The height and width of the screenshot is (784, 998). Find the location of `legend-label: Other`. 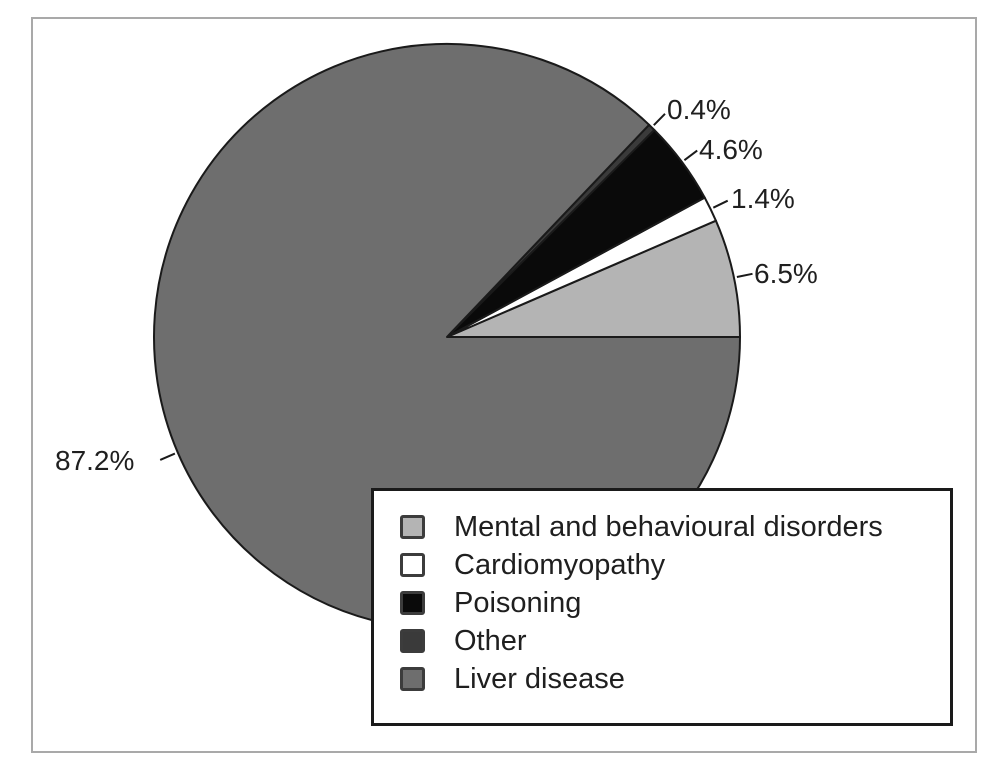

legend-label: Other is located at coordinates (490, 640).